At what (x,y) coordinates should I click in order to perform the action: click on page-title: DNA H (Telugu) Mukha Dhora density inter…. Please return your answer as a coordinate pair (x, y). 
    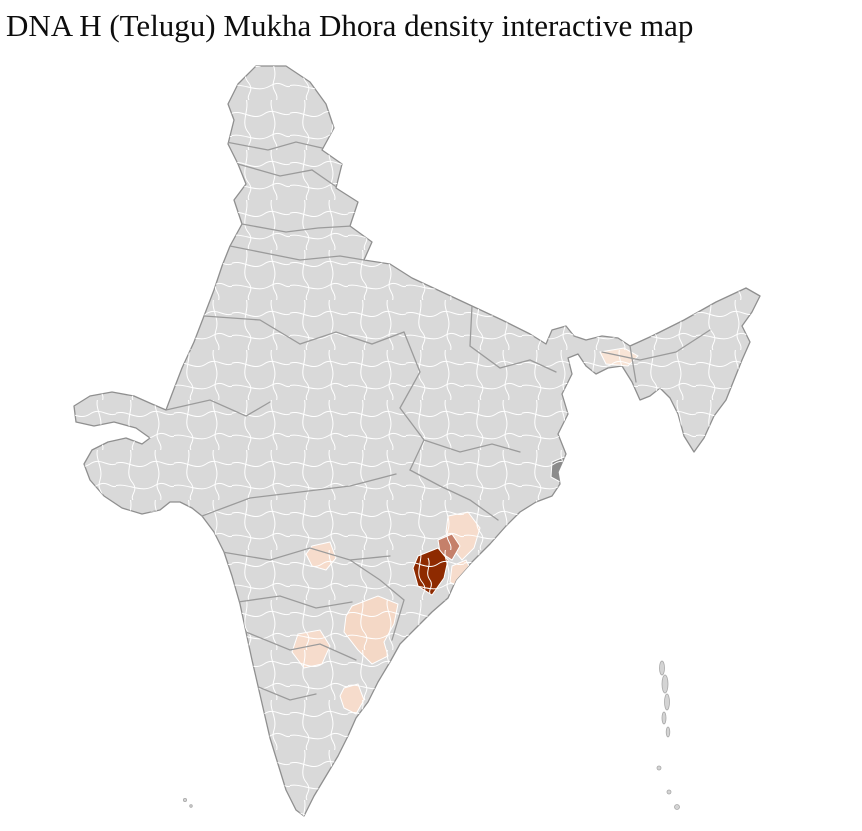
    Looking at the image, I should click on (350, 25).